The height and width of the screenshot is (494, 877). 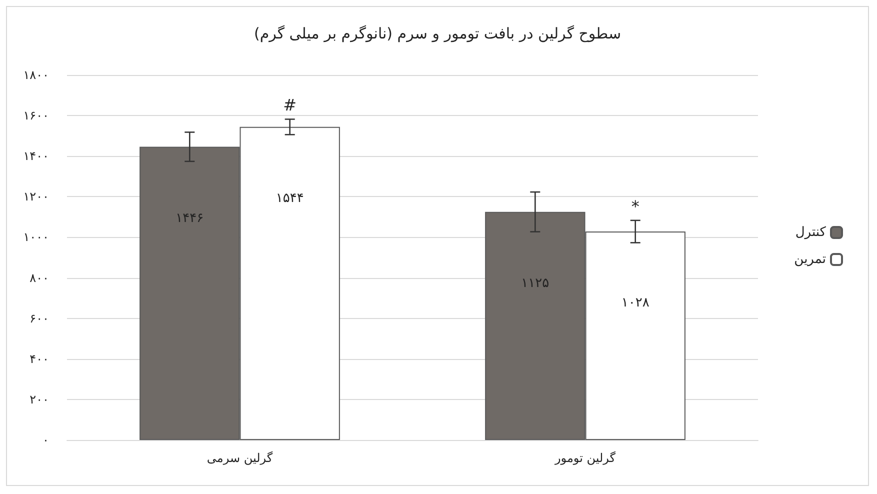 I want to click on legend-label: کنترل, so click(x=811, y=232).